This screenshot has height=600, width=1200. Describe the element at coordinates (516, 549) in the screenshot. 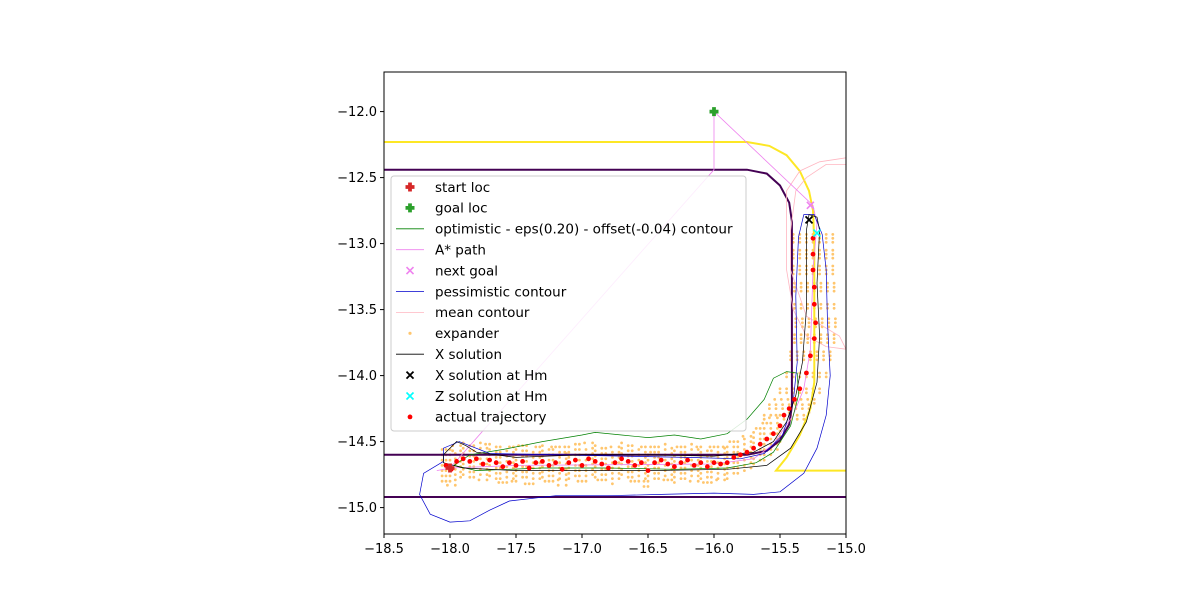

I see `x-tick-label: −17.5` at that location.